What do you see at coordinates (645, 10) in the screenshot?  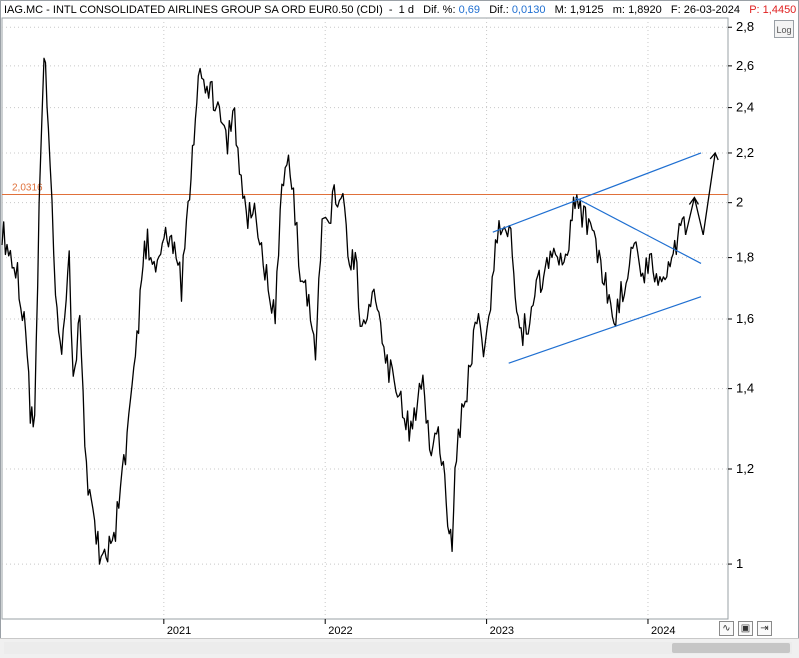 I see `min-value: 1,8920` at bounding box center [645, 10].